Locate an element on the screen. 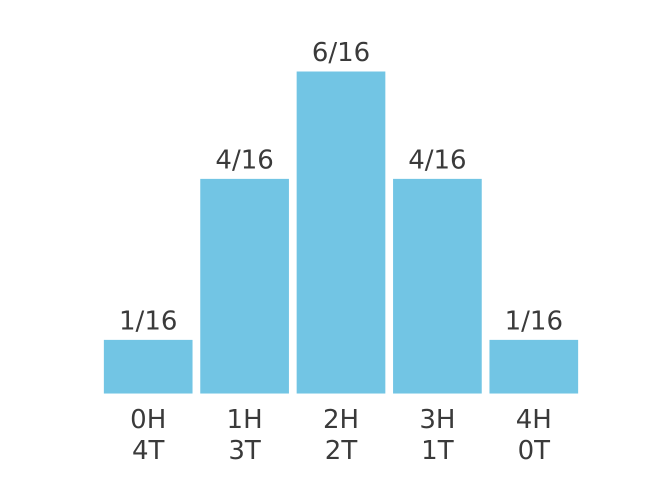 The width and height of the screenshot is (654, 490). x-tick-label: 4H 0T is located at coordinates (534, 435).